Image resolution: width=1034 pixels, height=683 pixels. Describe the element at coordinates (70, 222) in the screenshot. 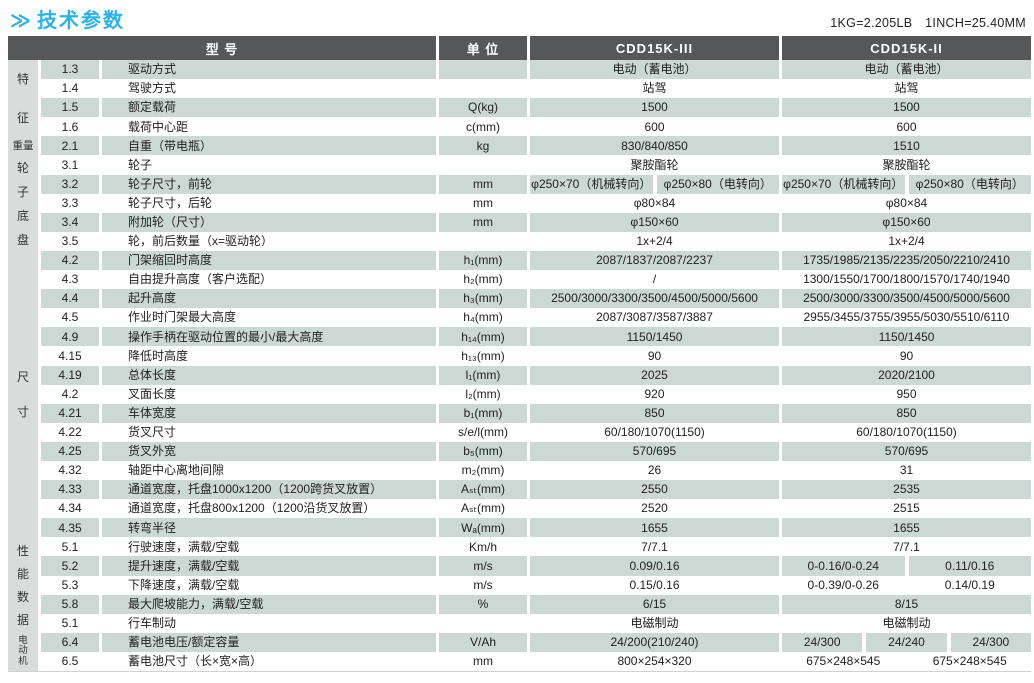

I see `row-number: 3.4` at that location.